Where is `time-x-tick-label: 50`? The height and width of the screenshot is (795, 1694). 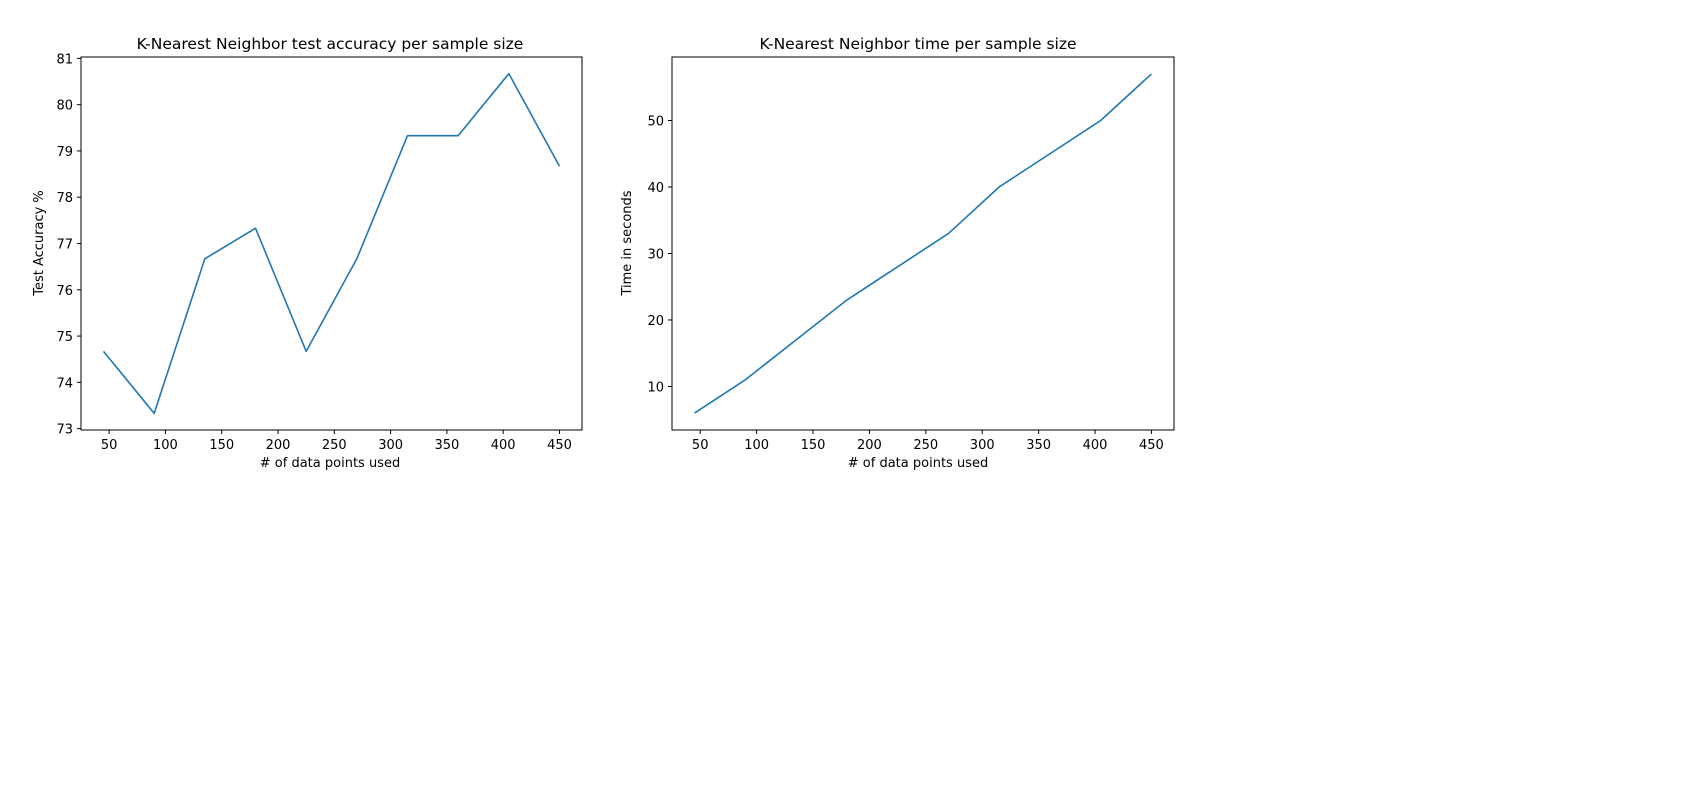
time-x-tick-label: 50 is located at coordinates (700, 445).